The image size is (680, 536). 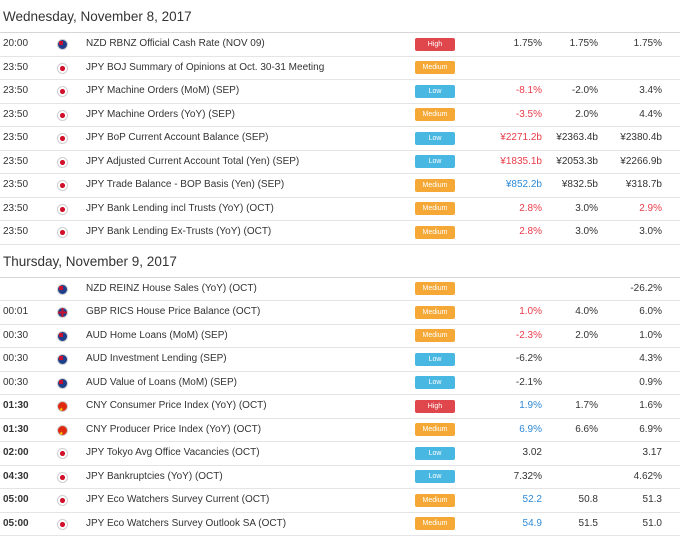 I want to click on previous-value: 3.4%, so click(x=622, y=91).